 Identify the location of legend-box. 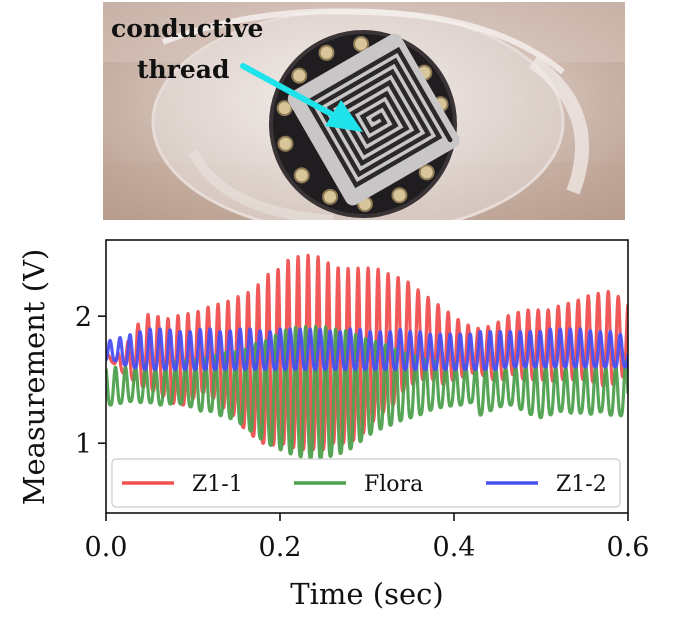
(366, 483).